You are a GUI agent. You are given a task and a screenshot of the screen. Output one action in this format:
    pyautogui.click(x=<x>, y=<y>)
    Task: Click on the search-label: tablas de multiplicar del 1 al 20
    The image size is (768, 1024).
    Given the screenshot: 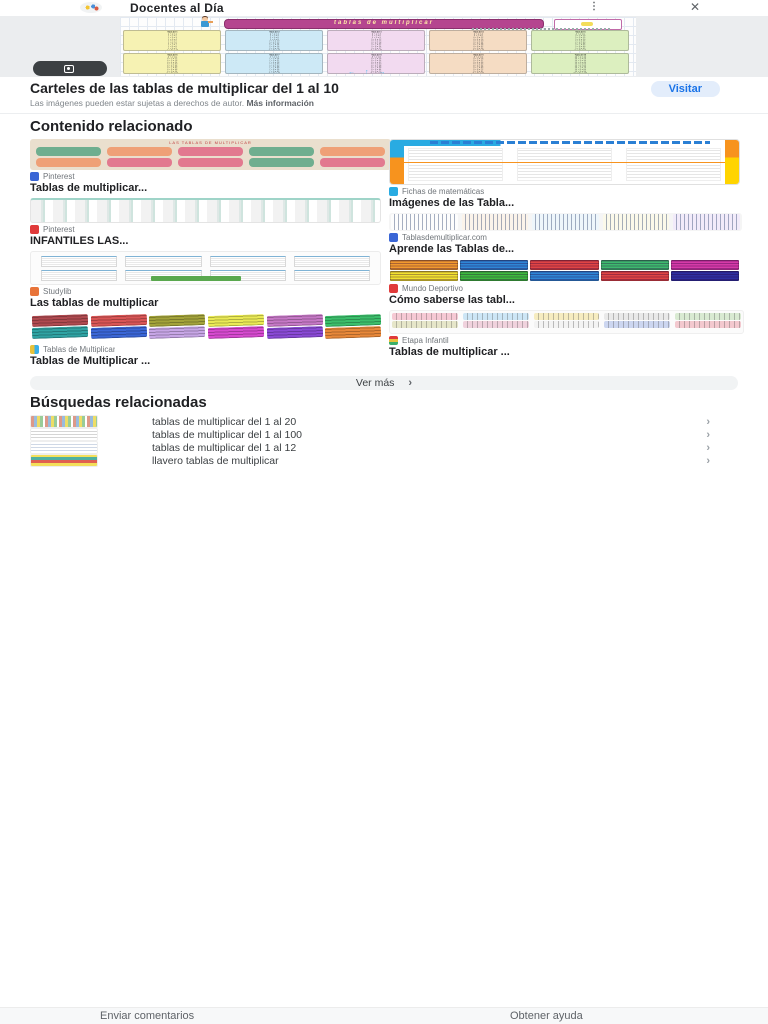 What is the action you would take?
    pyautogui.click(x=224, y=421)
    